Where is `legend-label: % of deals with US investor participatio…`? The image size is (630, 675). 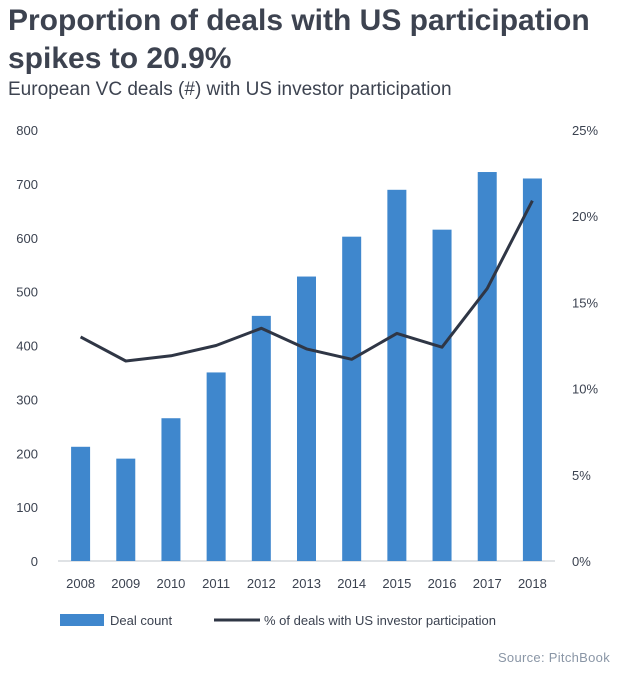
legend-label: % of deals with US investor participatio… is located at coordinates (380, 620).